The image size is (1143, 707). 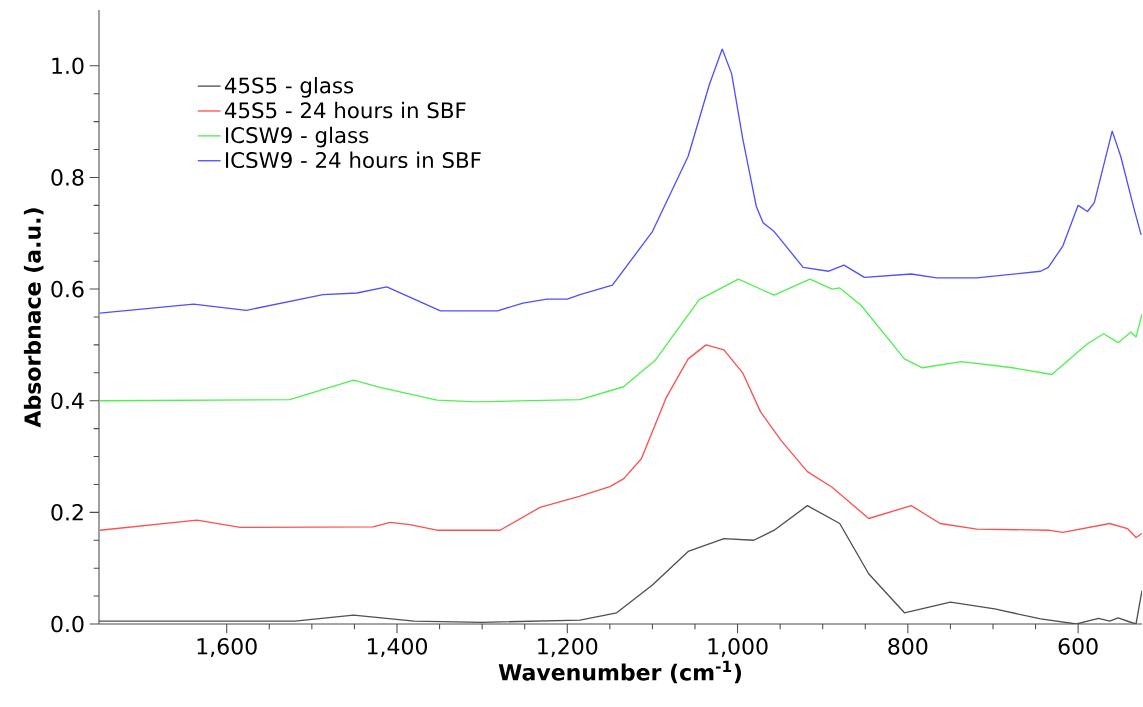 What do you see at coordinates (67, 177) in the screenshot?
I see `y-tick-label: 0.8` at bounding box center [67, 177].